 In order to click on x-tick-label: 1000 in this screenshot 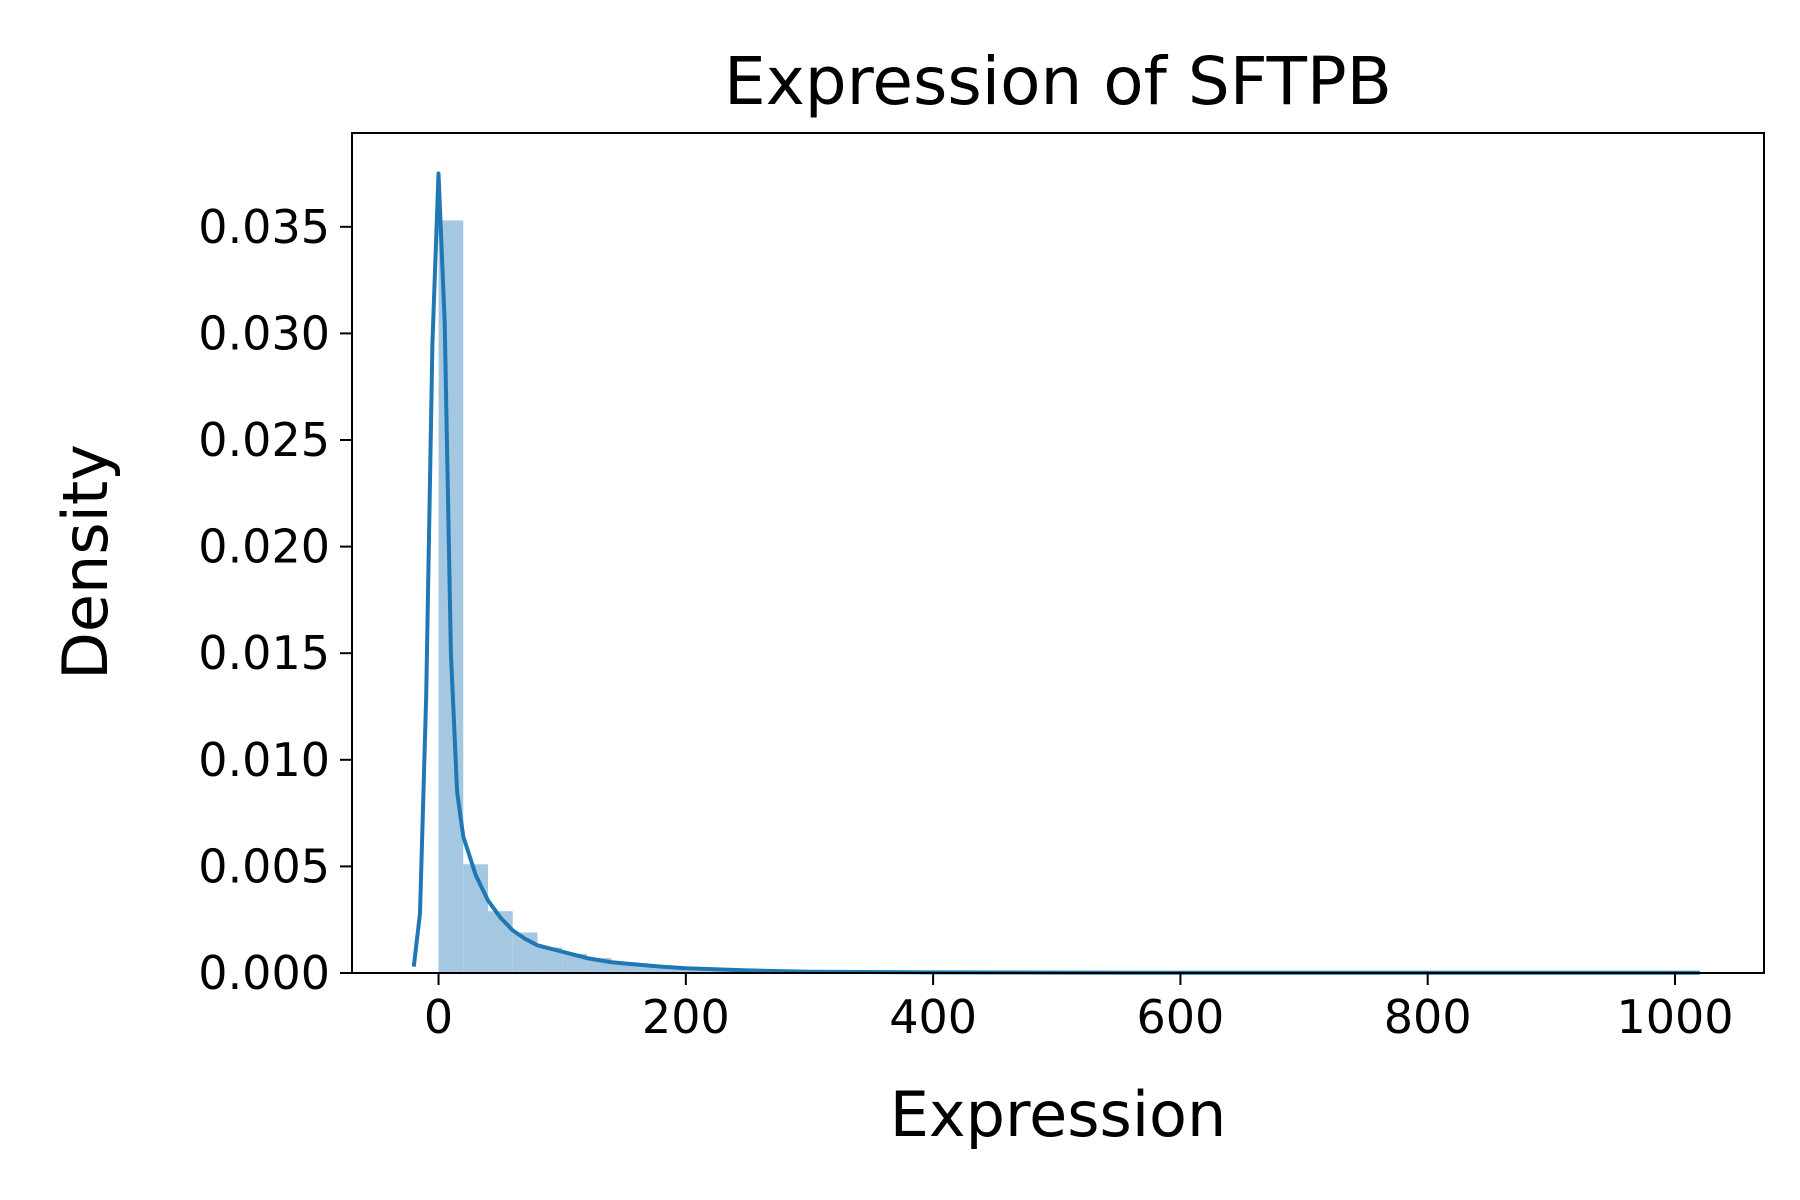, I will do `click(1674, 1017)`.